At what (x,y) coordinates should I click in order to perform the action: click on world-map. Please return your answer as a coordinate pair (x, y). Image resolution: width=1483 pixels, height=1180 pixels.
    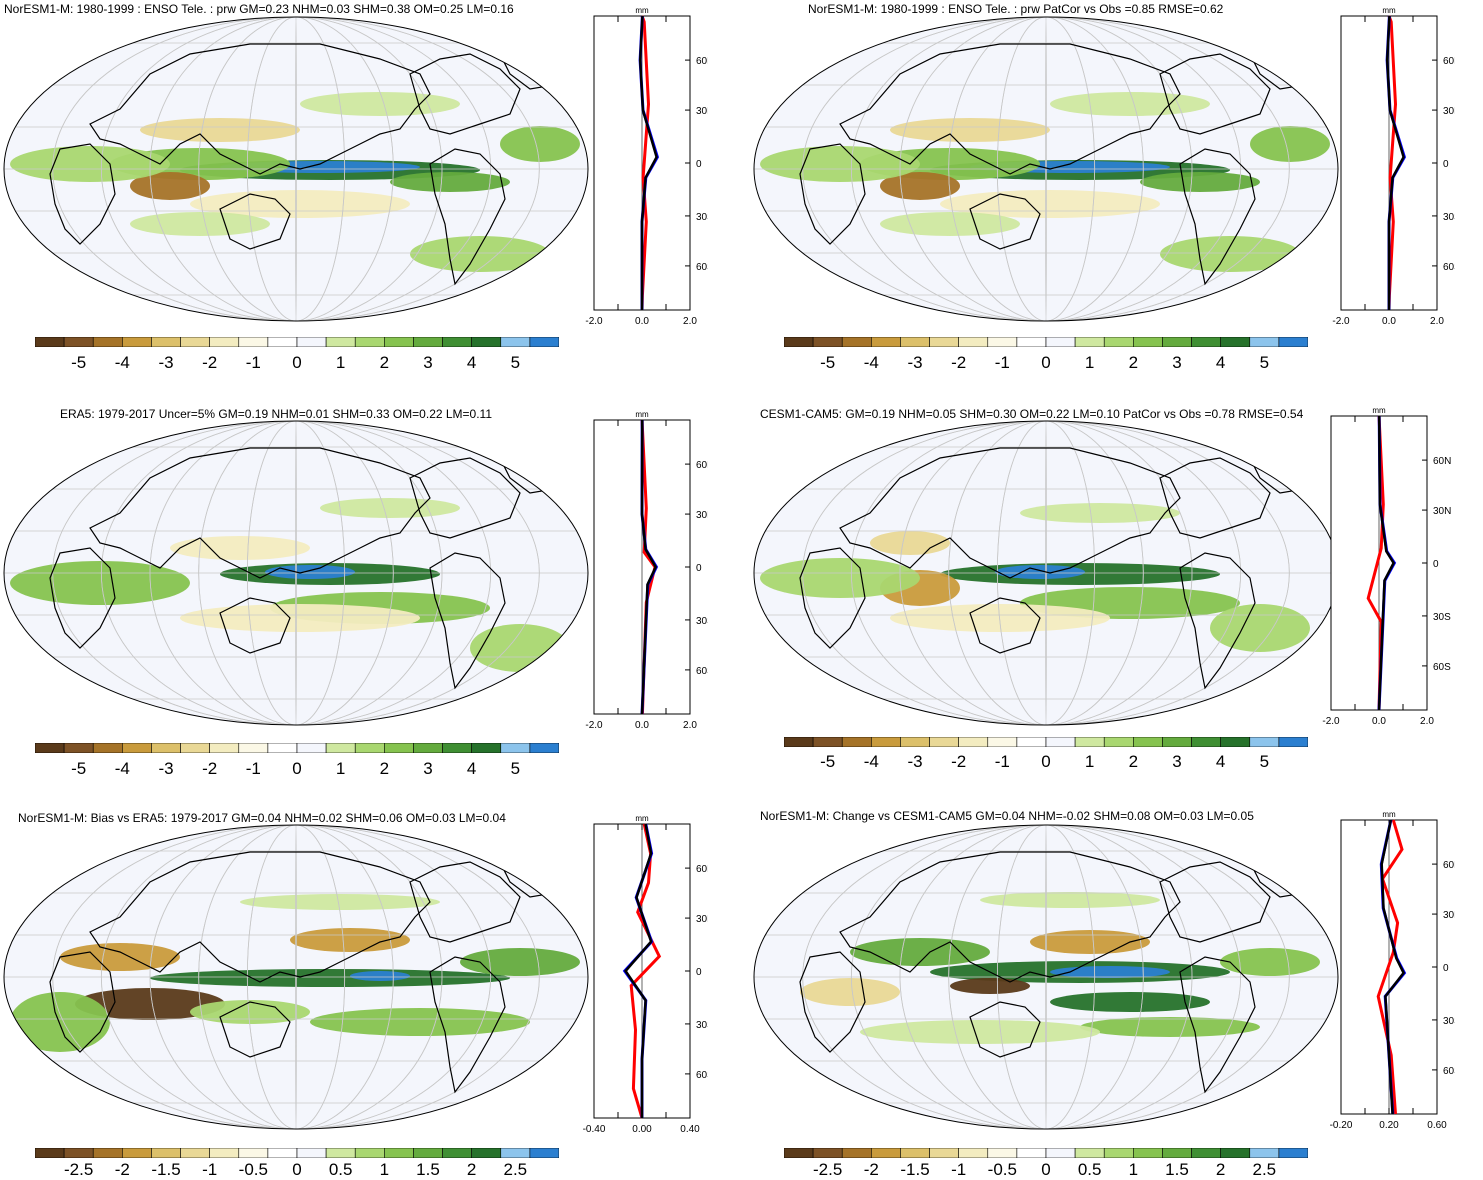
    Looking at the image, I should click on (296, 573).